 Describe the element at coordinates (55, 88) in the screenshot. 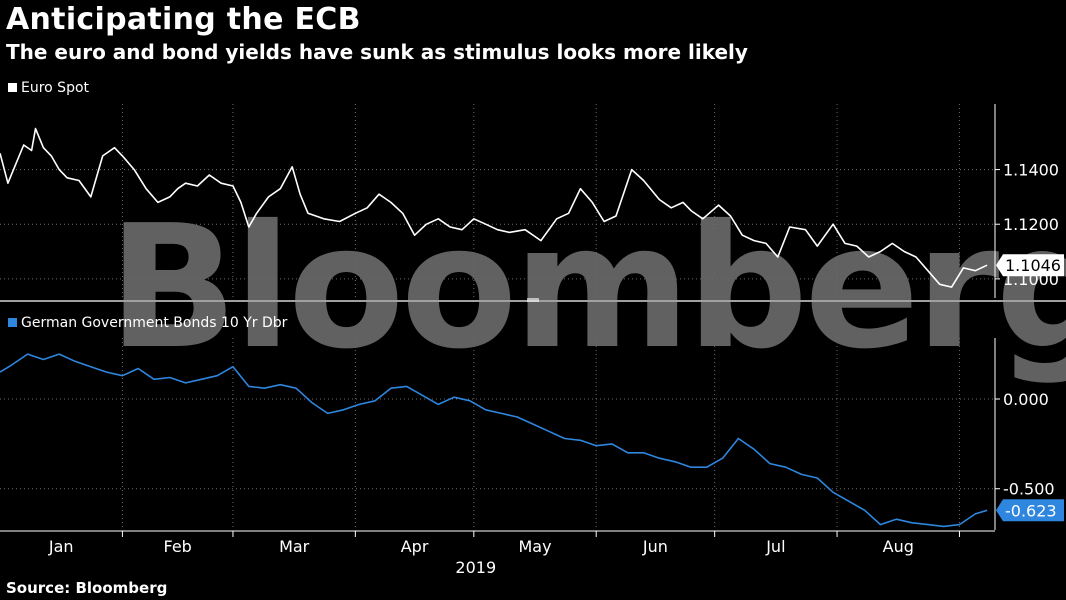

I see `euro-legend-label: Euro Spot` at that location.